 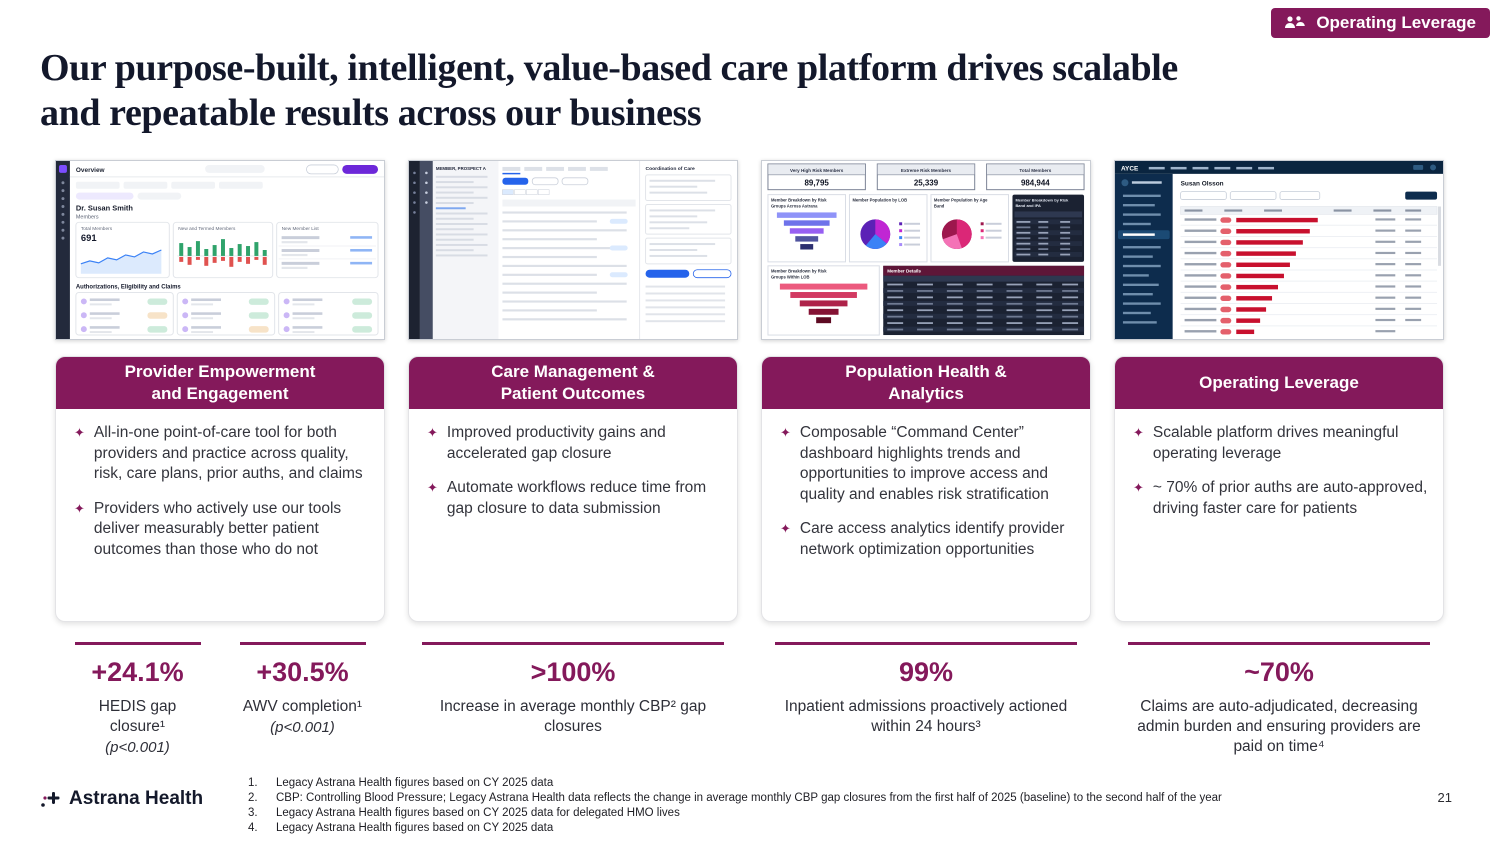 What do you see at coordinates (1311, 270) in the screenshot?
I see `bar-table-rows` at bounding box center [1311, 270].